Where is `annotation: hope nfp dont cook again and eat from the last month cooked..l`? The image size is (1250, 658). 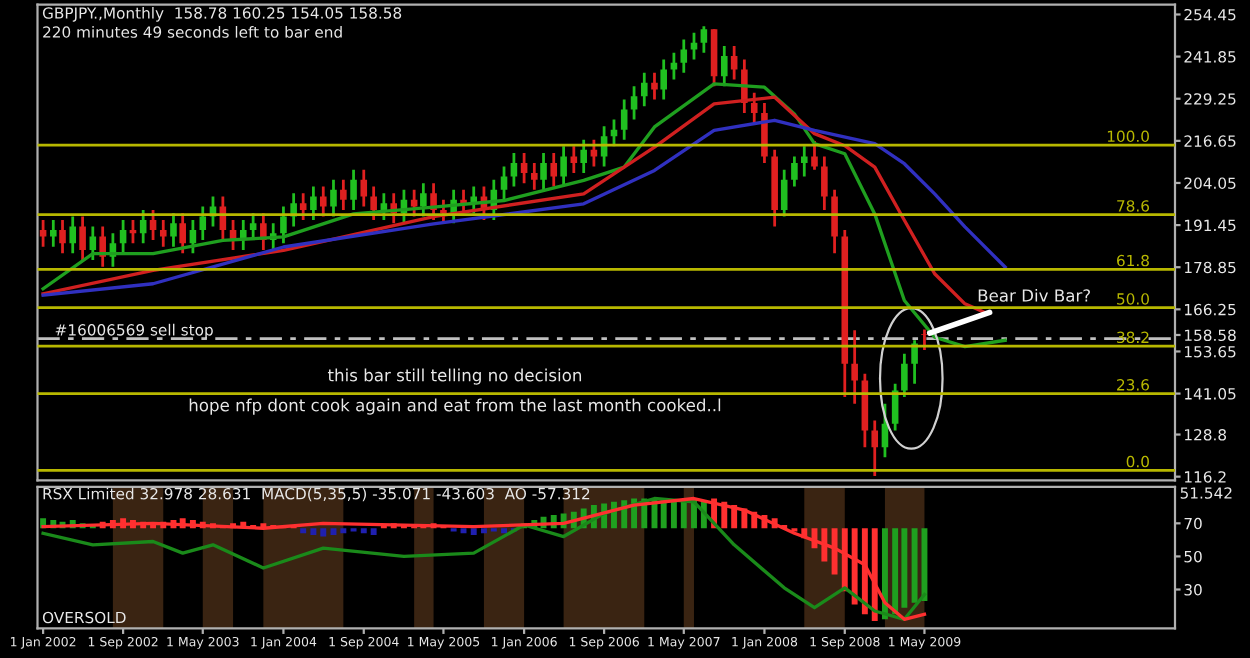
annotation: hope nfp dont cook again and eat from the last month cooked..l is located at coordinates (455, 406).